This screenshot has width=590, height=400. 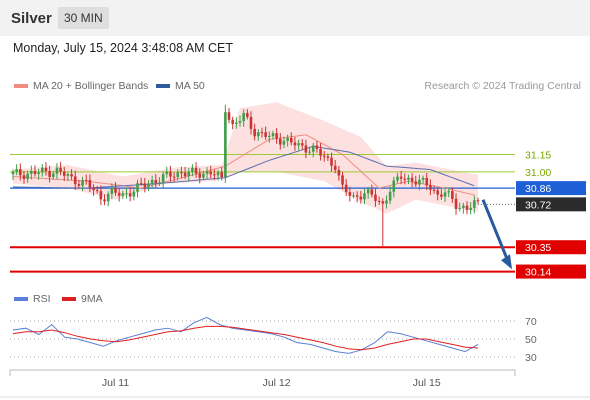 I want to click on level-tag-30.14, so click(x=551, y=271).